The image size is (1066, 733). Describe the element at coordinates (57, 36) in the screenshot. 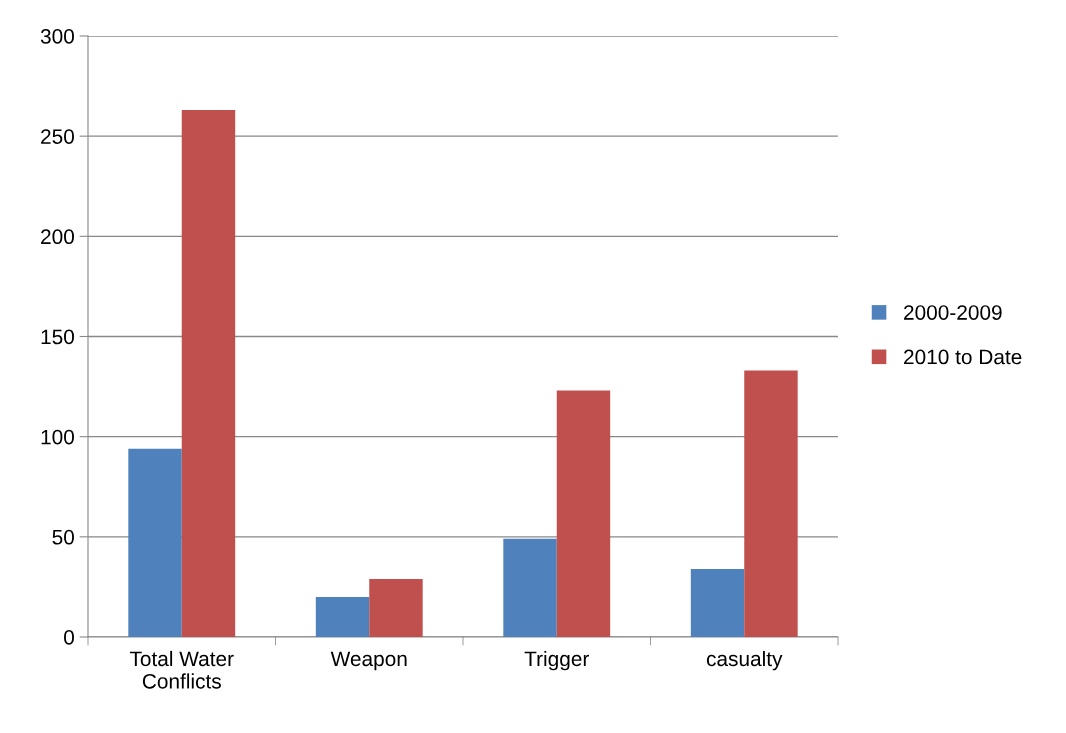

I see `y-tick-label: 300` at that location.